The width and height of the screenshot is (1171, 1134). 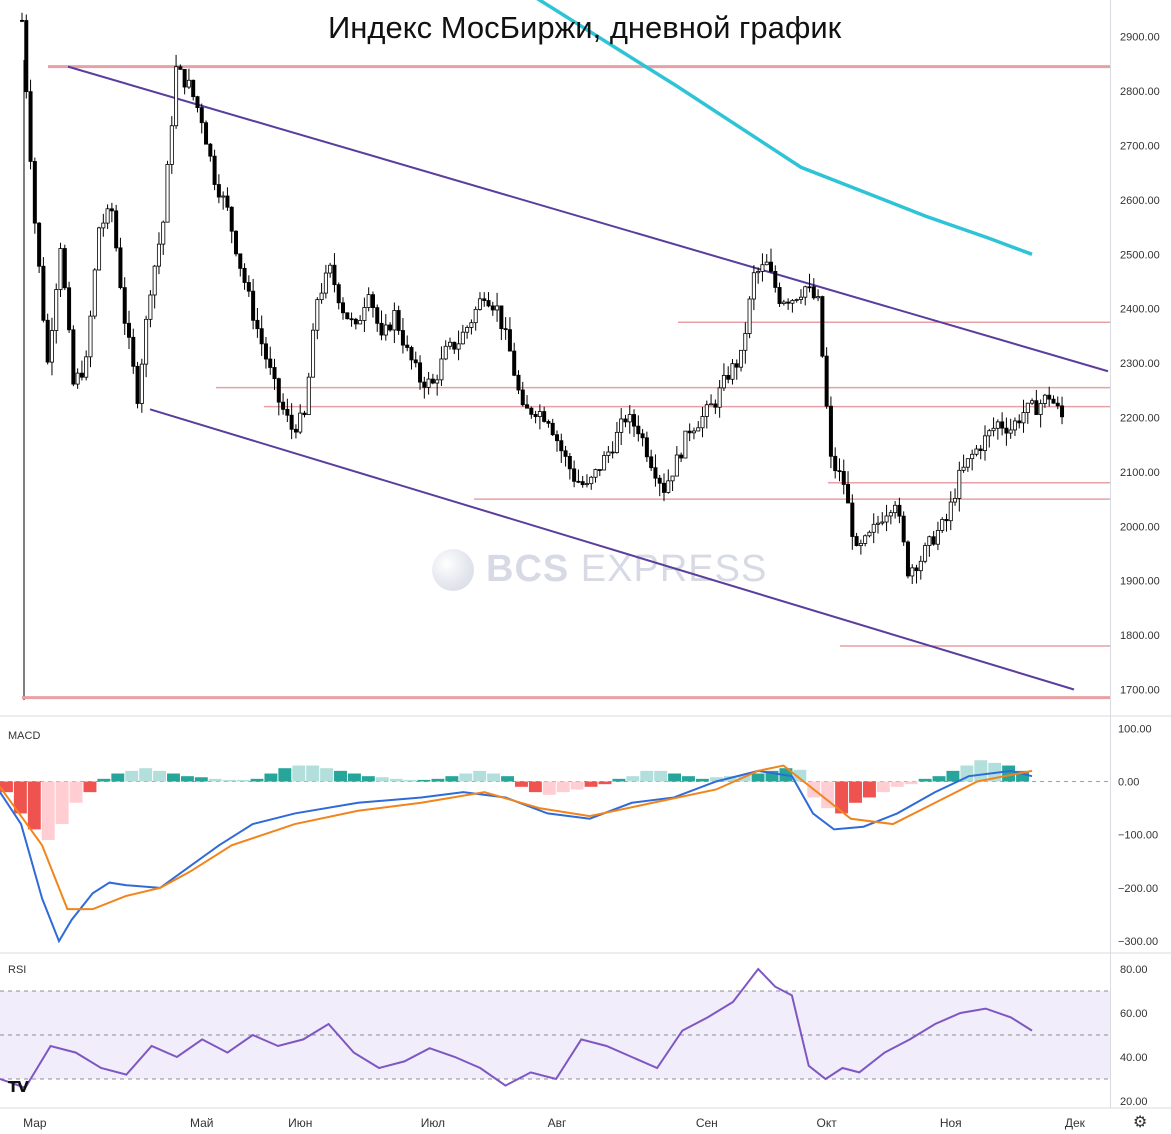 I want to click on macd-y-tick-label: −100.00, so click(x=1138, y=836).